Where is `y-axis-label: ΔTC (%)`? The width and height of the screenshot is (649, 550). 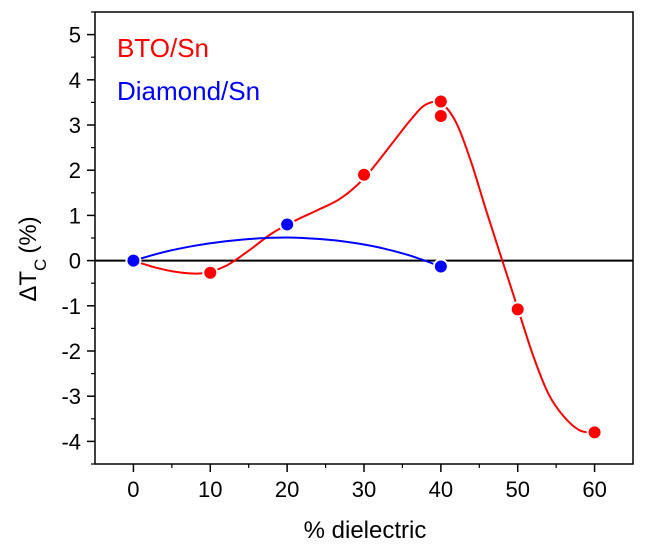 y-axis-label: ΔTC (%) is located at coordinates (32, 258).